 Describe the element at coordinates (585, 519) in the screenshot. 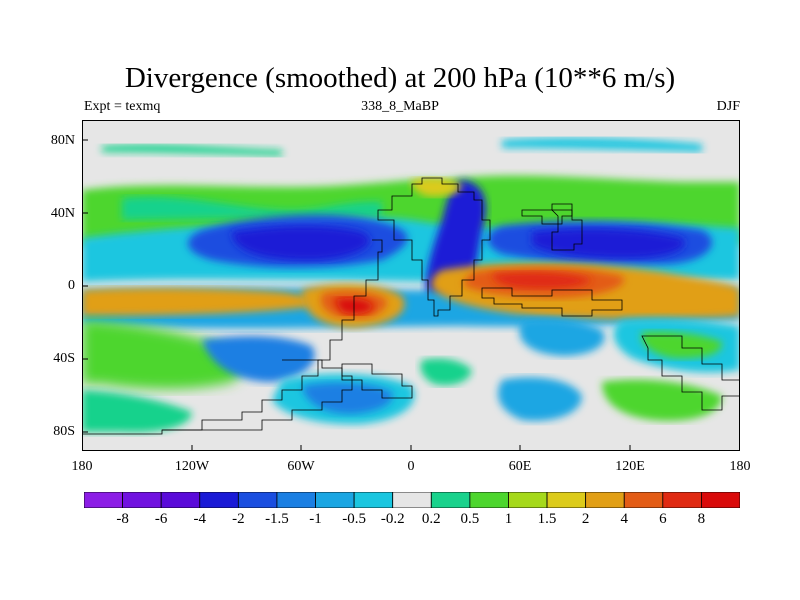

I see `colorbar-label: 2` at that location.